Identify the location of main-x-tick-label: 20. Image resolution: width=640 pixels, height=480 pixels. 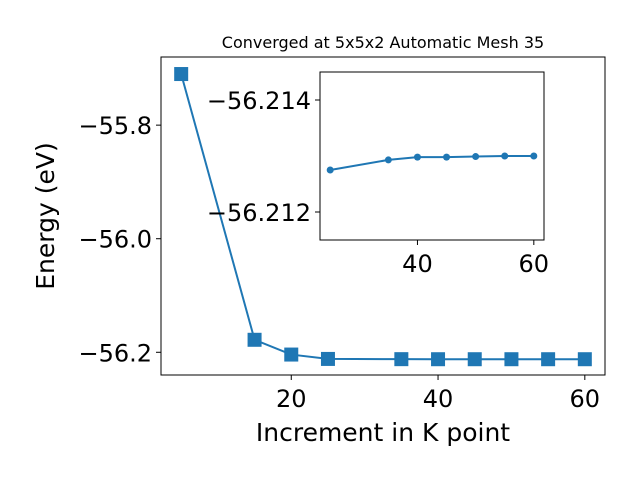
(291, 399).